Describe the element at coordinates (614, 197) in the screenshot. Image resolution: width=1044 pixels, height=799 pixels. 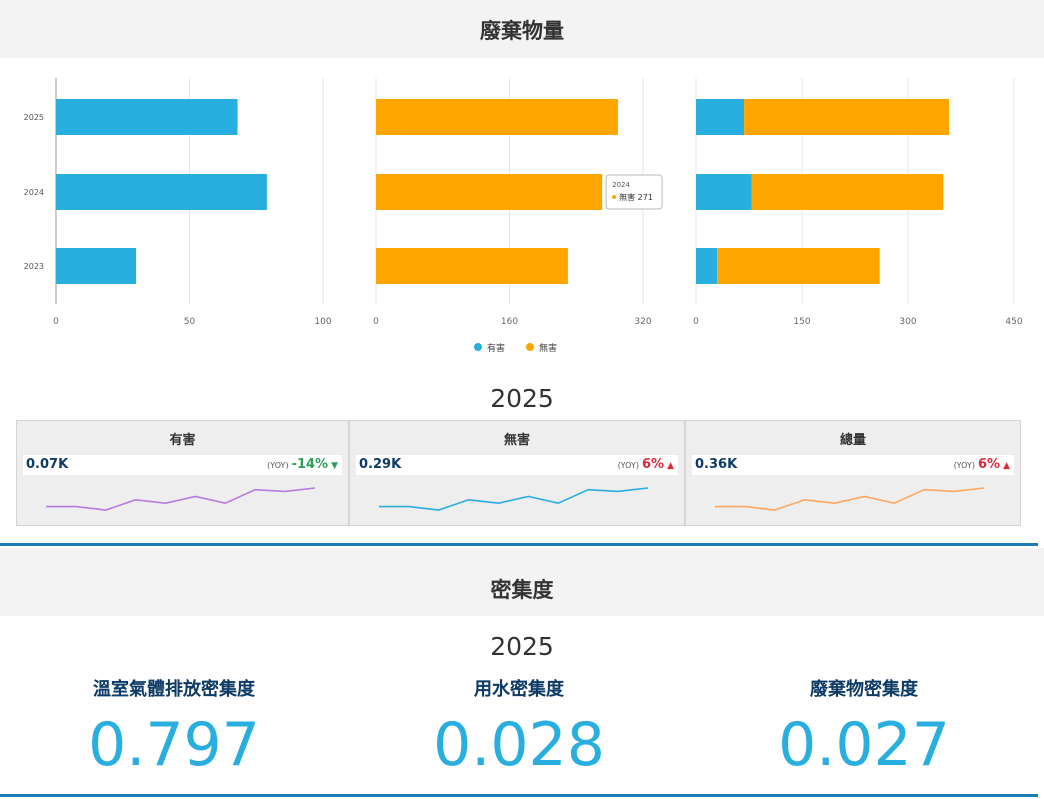
I see `tooltip-dot` at that location.